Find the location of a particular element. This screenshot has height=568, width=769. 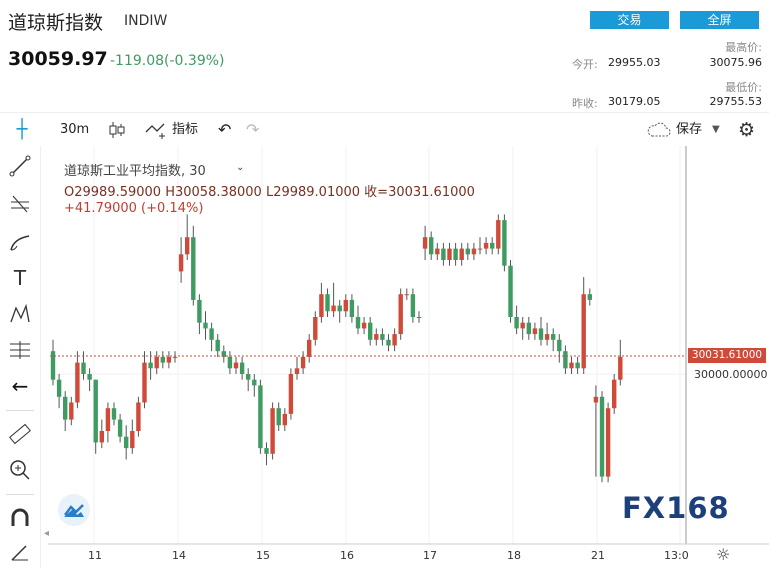

cloud-icon is located at coordinates (659, 130).